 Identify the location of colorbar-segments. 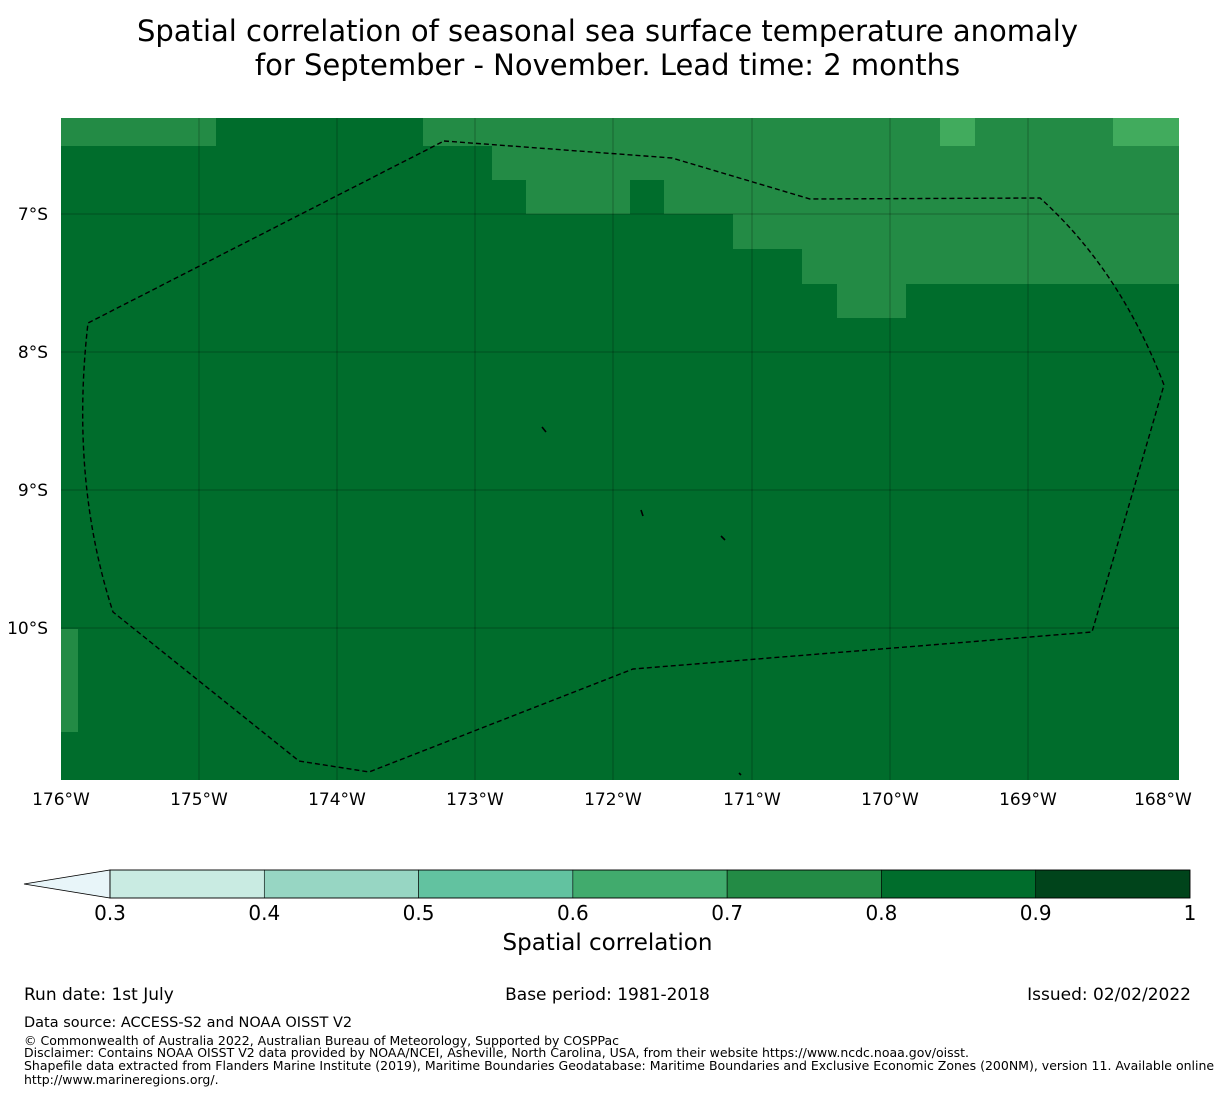
(650, 884).